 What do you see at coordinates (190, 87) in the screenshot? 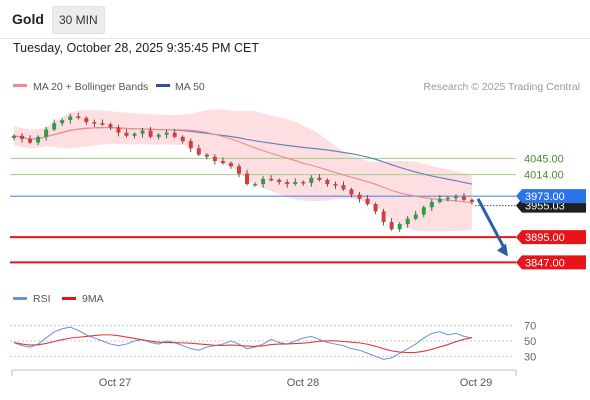
I see `ma50-legend-label: MA 50` at bounding box center [190, 87].